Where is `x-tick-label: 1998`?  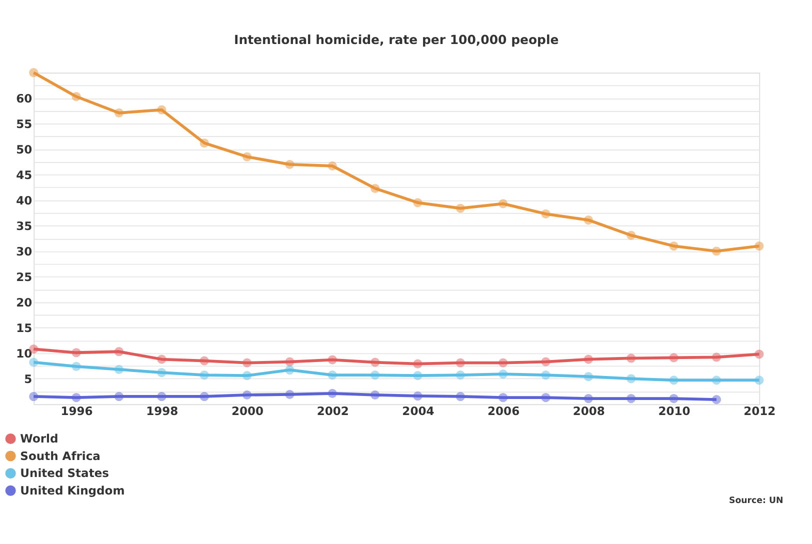
x-tick-label: 1998 is located at coordinates (162, 411).